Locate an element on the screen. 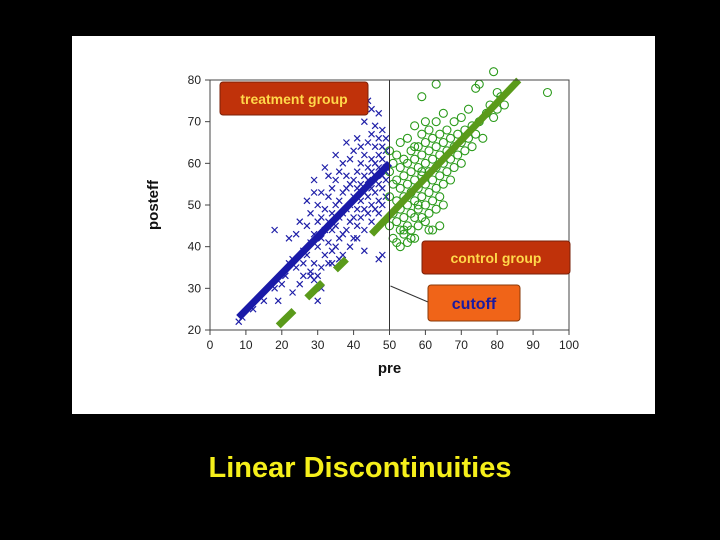 The width and height of the screenshot is (720, 540). treatment-group-label: treatment group is located at coordinates (294, 98).